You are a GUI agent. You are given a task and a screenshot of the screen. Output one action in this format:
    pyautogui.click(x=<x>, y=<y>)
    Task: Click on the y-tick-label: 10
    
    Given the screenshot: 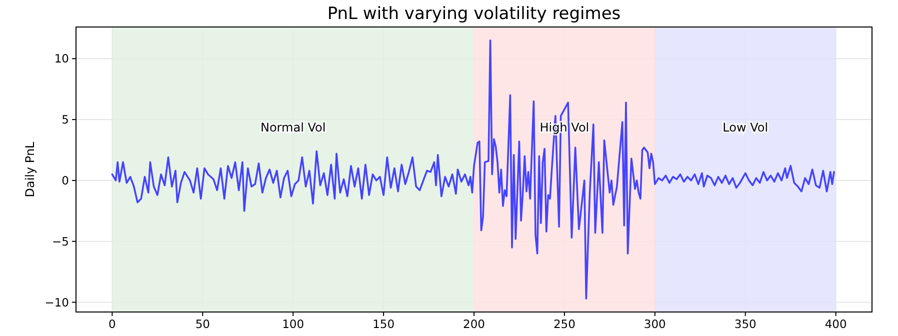 What is the action you would take?
    pyautogui.click(x=61, y=59)
    